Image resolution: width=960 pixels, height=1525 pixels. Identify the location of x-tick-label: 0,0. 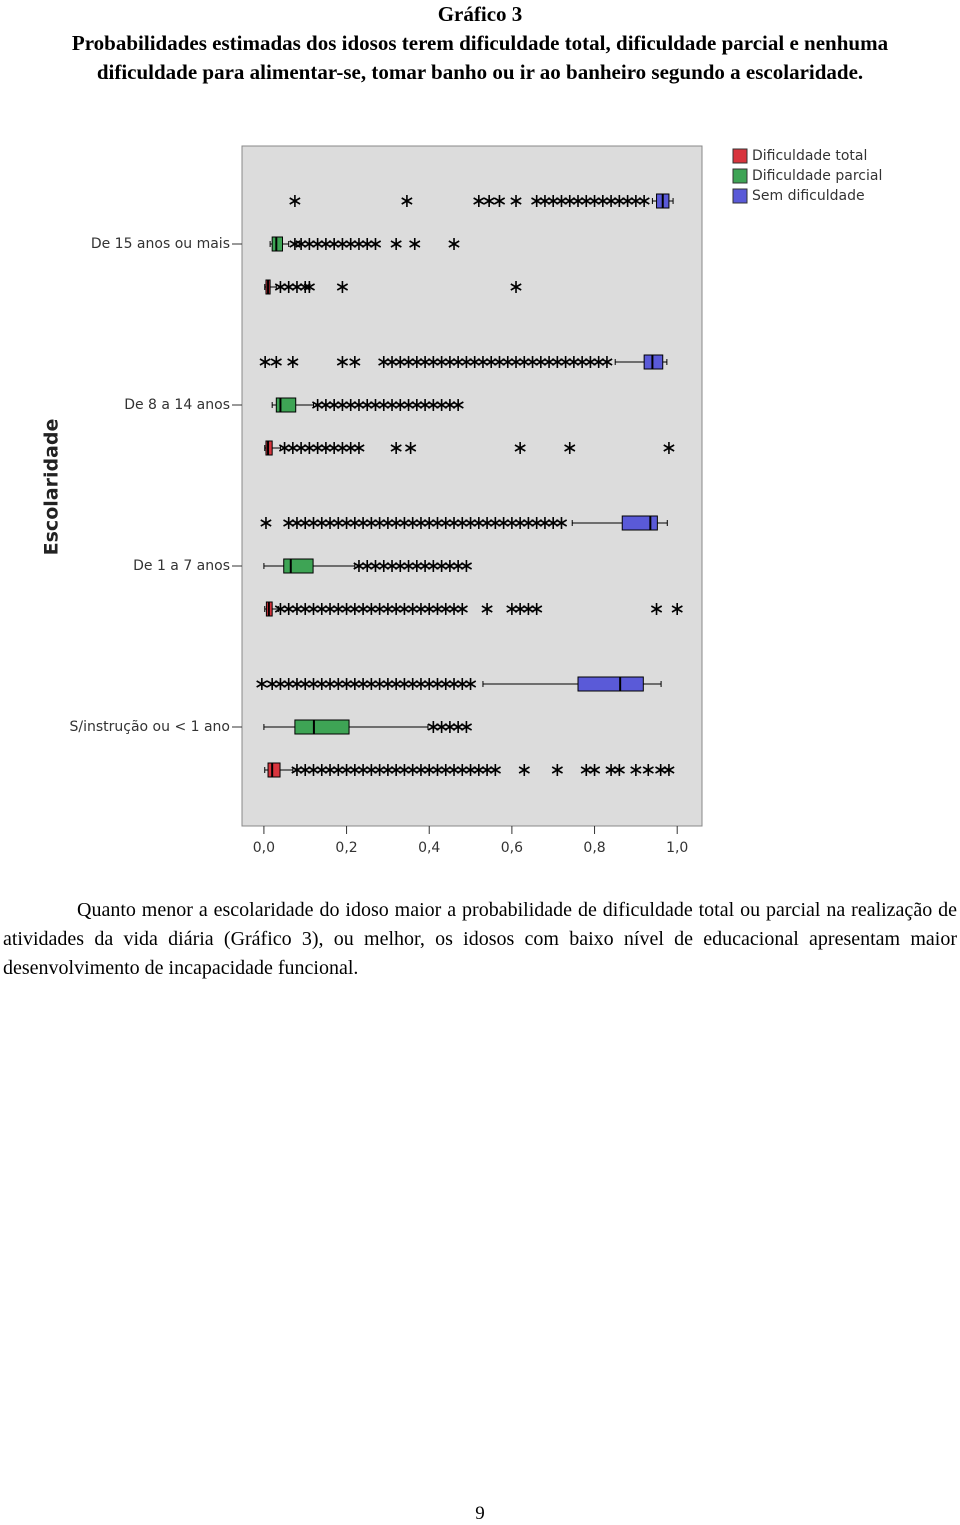
(264, 848).